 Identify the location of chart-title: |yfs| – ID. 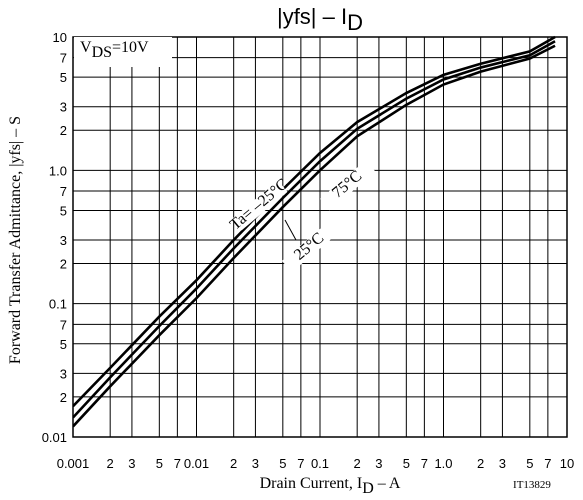
(320, 19).